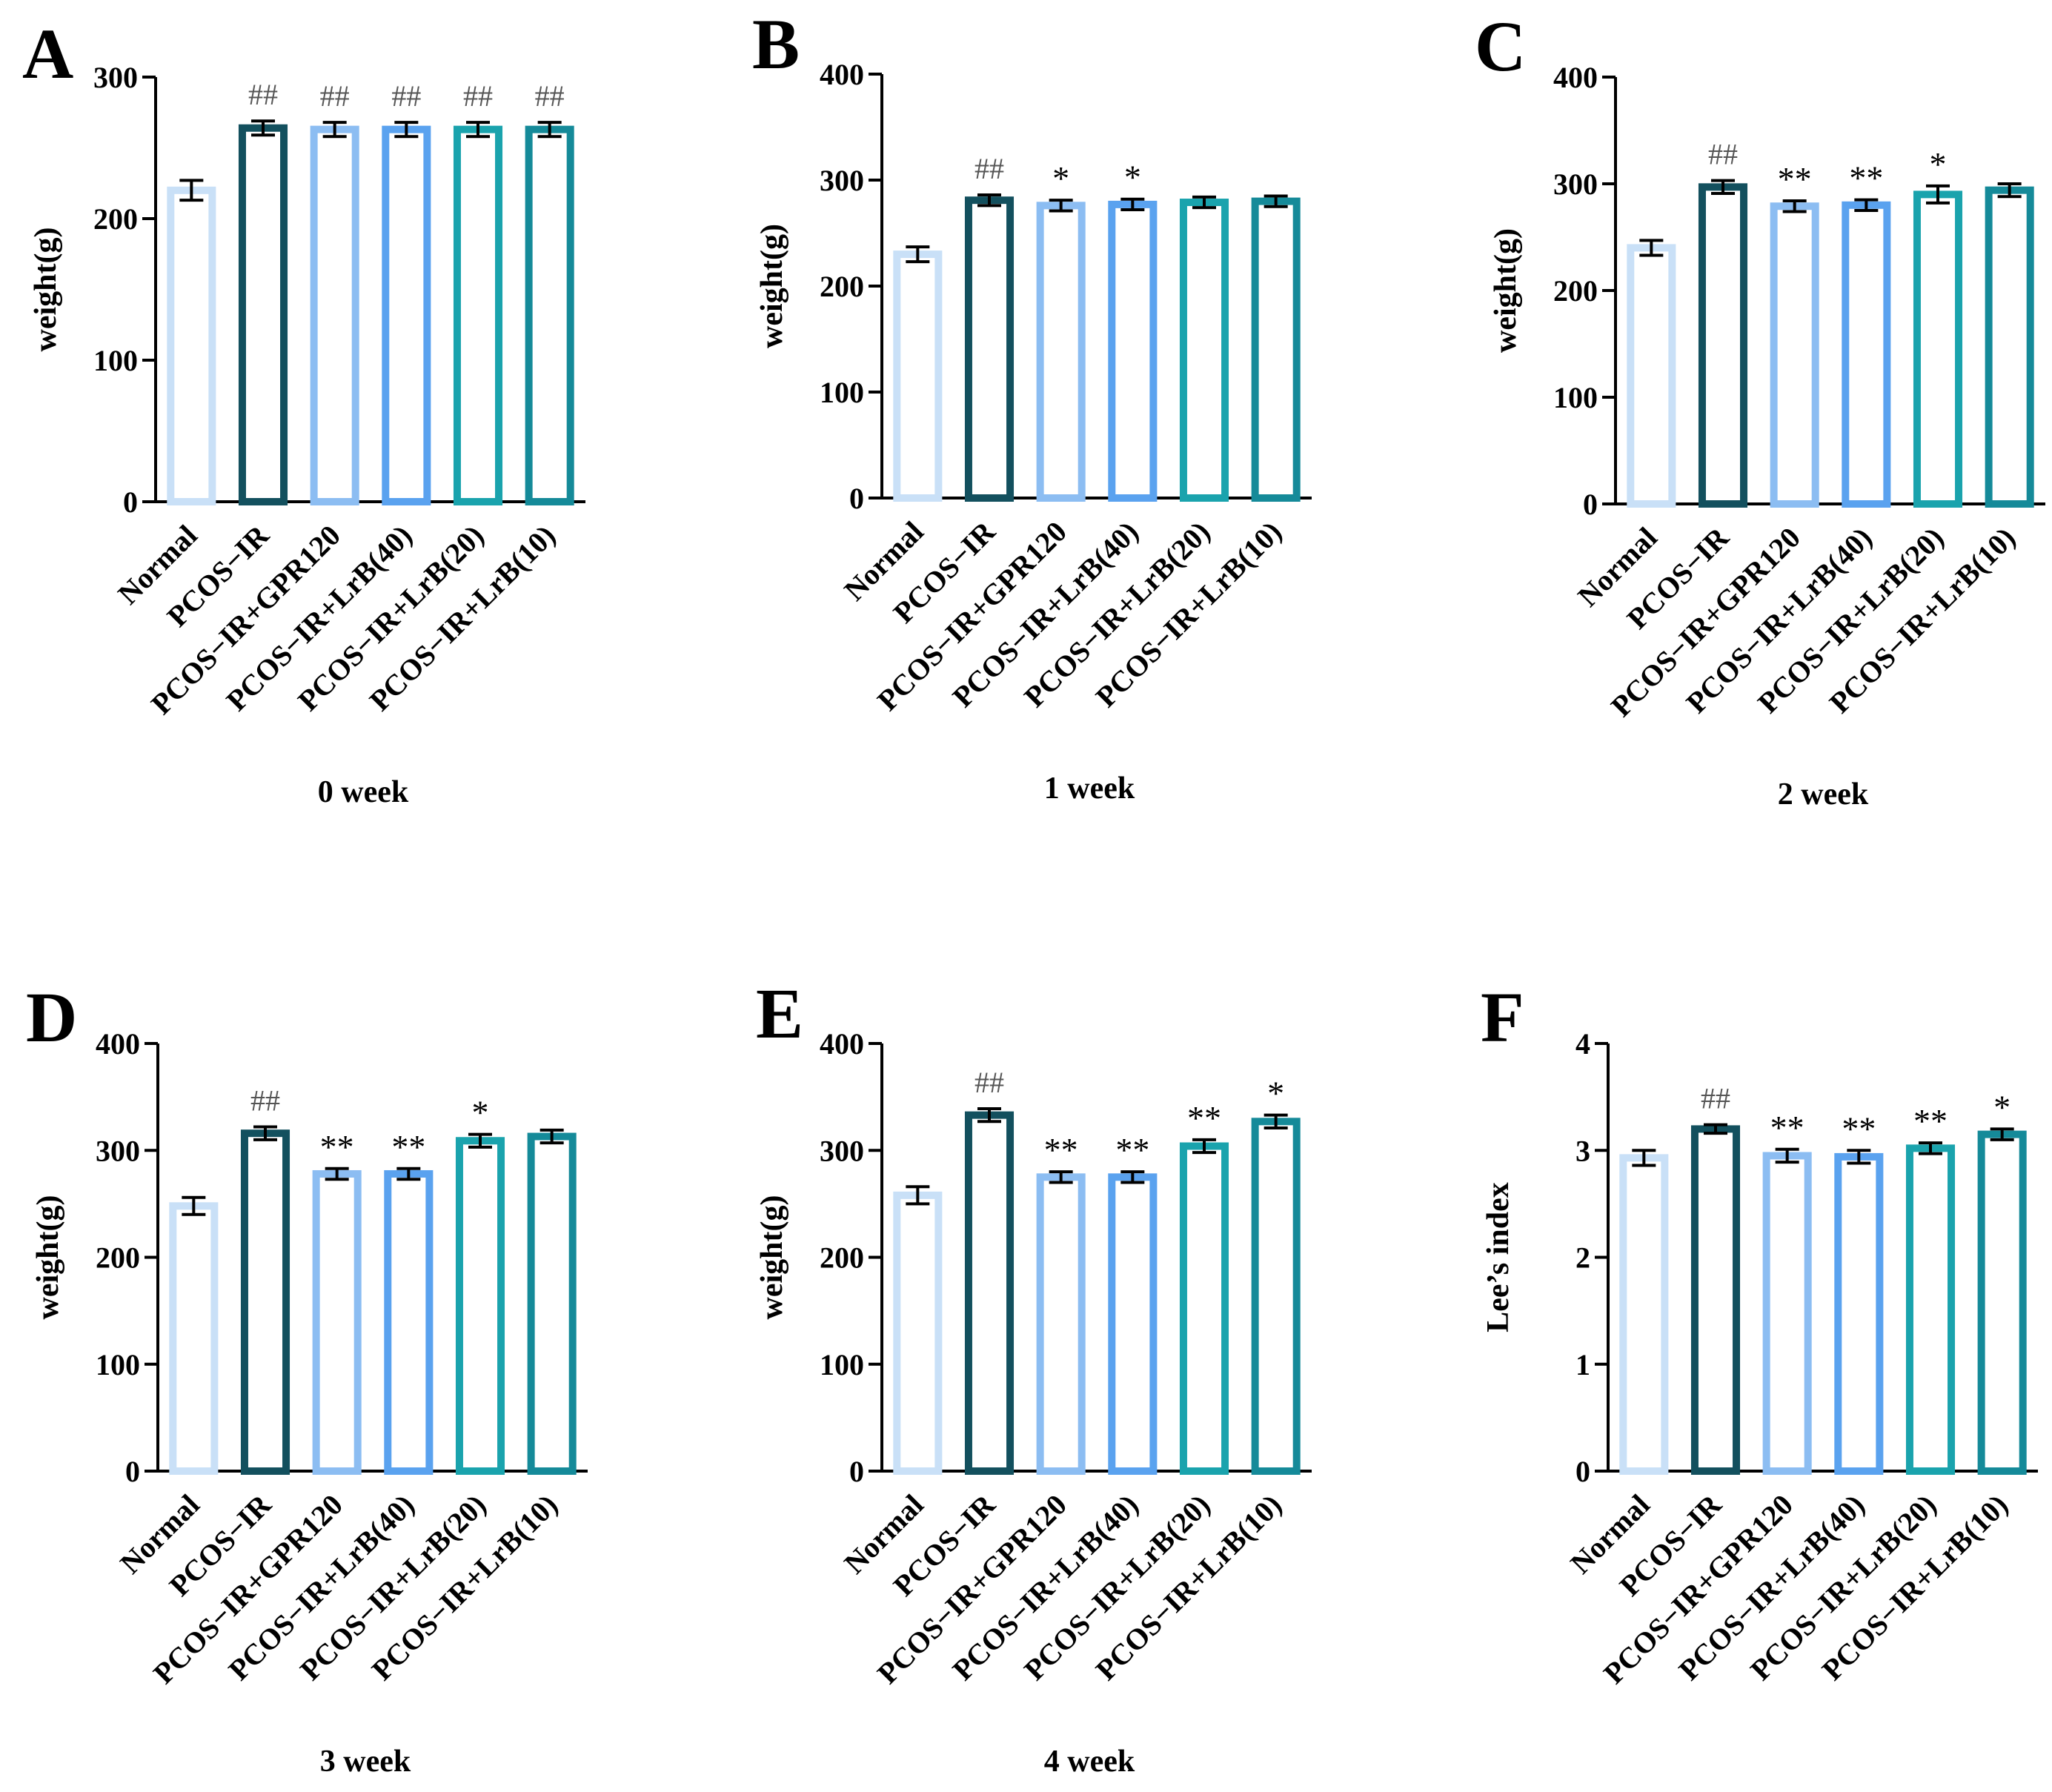 This screenshot has width=2052, height=1792. What do you see at coordinates (1582, 1044) in the screenshot?
I see `y-tick-label: 4` at bounding box center [1582, 1044].